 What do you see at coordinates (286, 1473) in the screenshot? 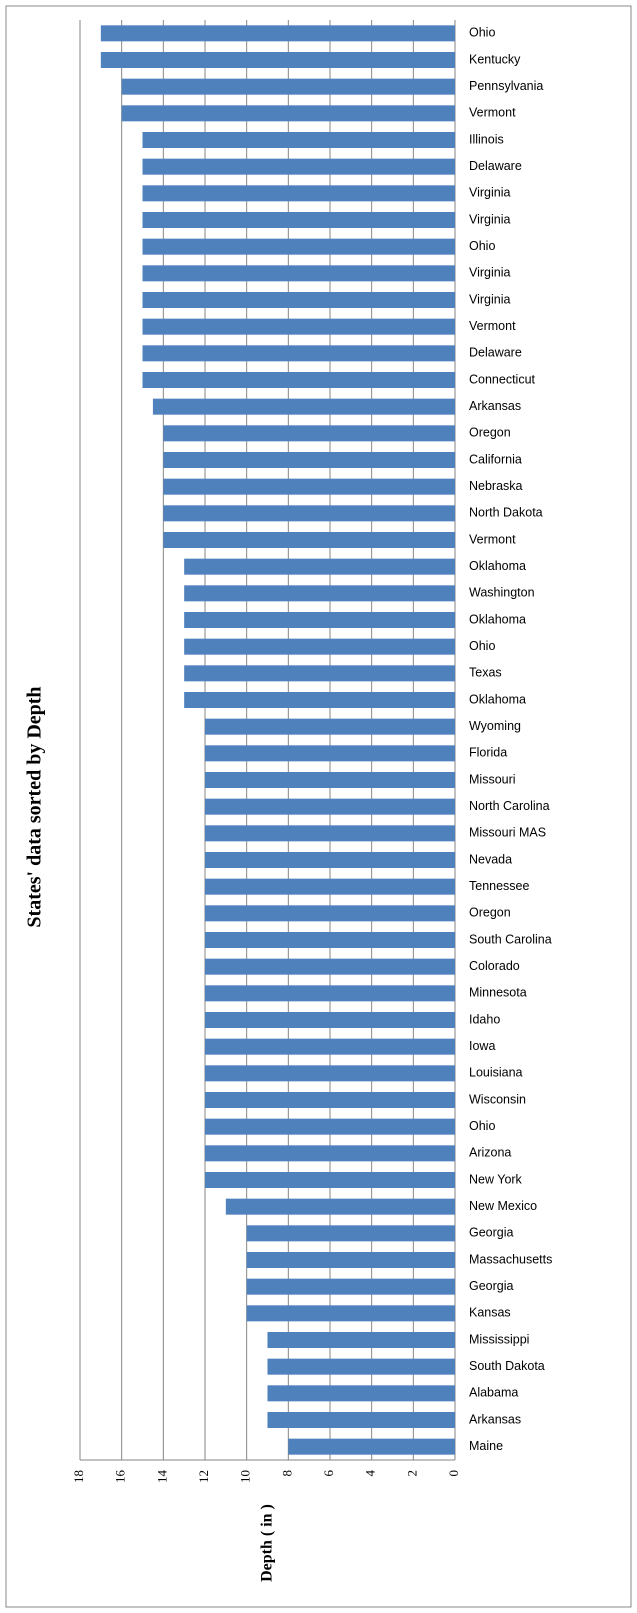
I see `y-tick-label: 8` at bounding box center [286, 1473].